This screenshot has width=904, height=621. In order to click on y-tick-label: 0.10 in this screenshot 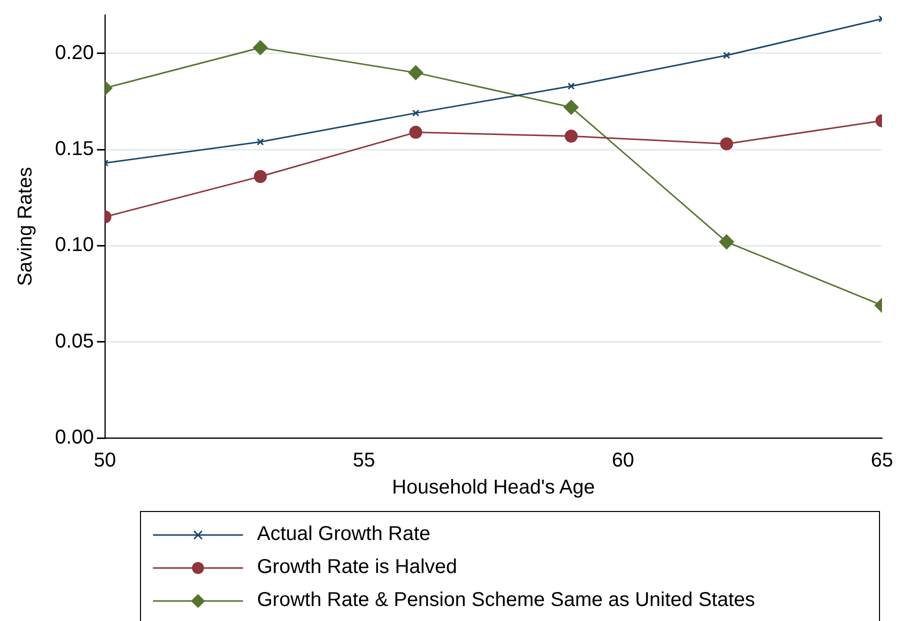, I will do `click(74, 245)`.